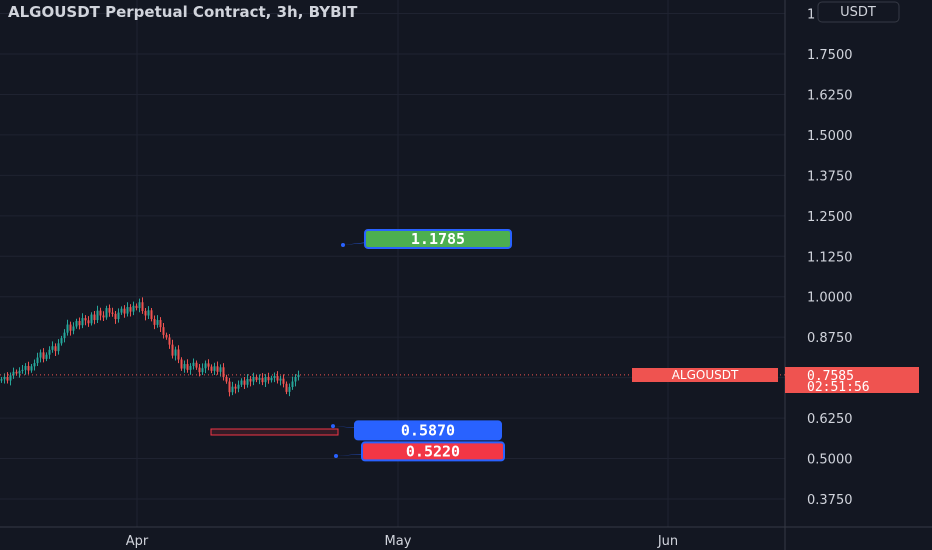  Describe the element at coordinates (402, 541) in the screenshot. I see `time-axis: Apr May Jun` at that location.